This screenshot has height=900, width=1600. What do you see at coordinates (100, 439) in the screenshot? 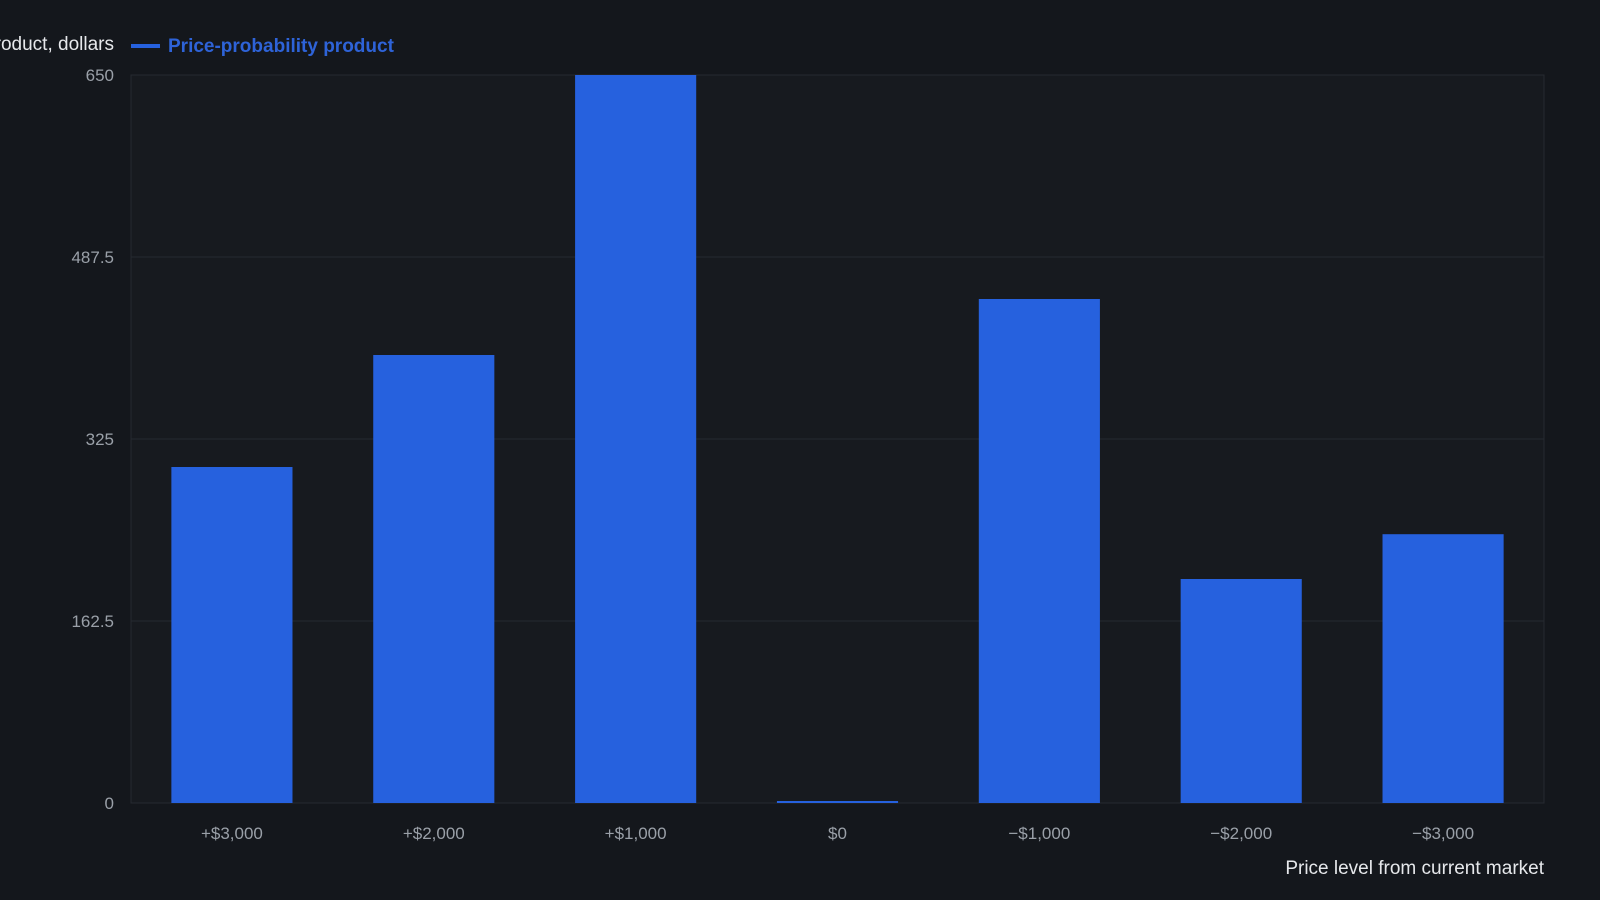
I see `y-tick-label: 325` at bounding box center [100, 439].